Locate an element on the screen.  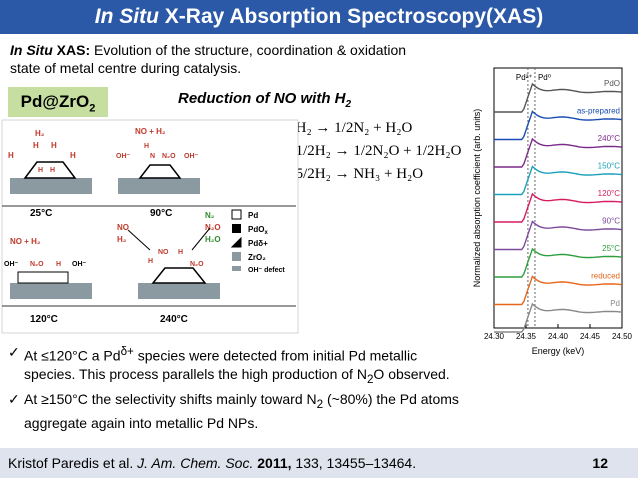
series-label: 150°C is located at coordinates (609, 166).